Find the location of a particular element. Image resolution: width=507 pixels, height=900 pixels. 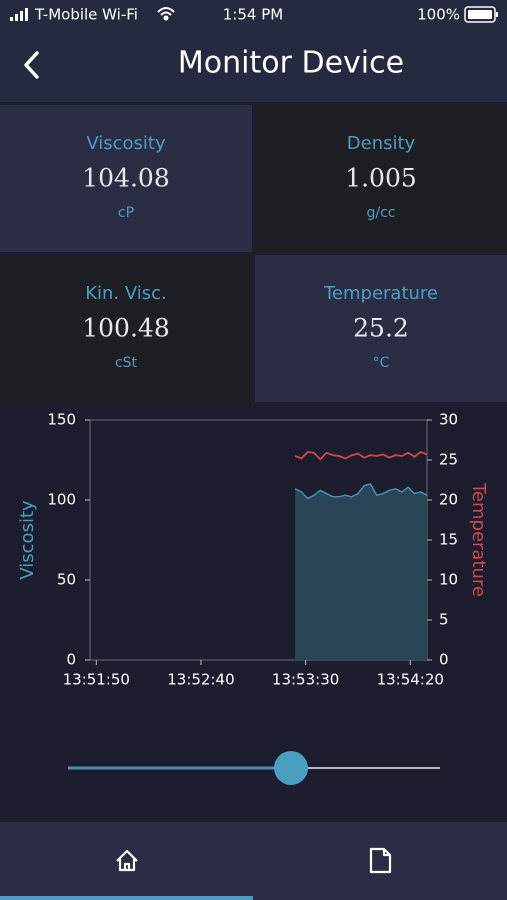

tile-label: Density is located at coordinates (381, 143).